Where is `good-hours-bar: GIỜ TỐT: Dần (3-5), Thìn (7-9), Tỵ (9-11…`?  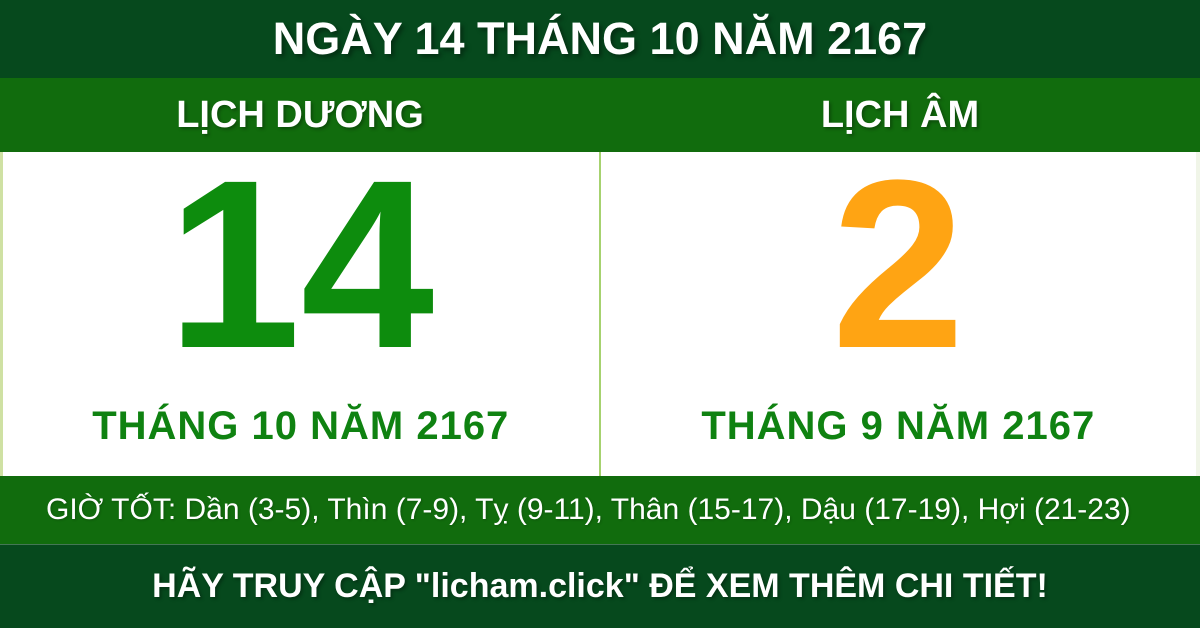 good-hours-bar: GIỜ TỐT: Dần (3-5), Thìn (7-9), Tỵ (9-11… is located at coordinates (600, 510).